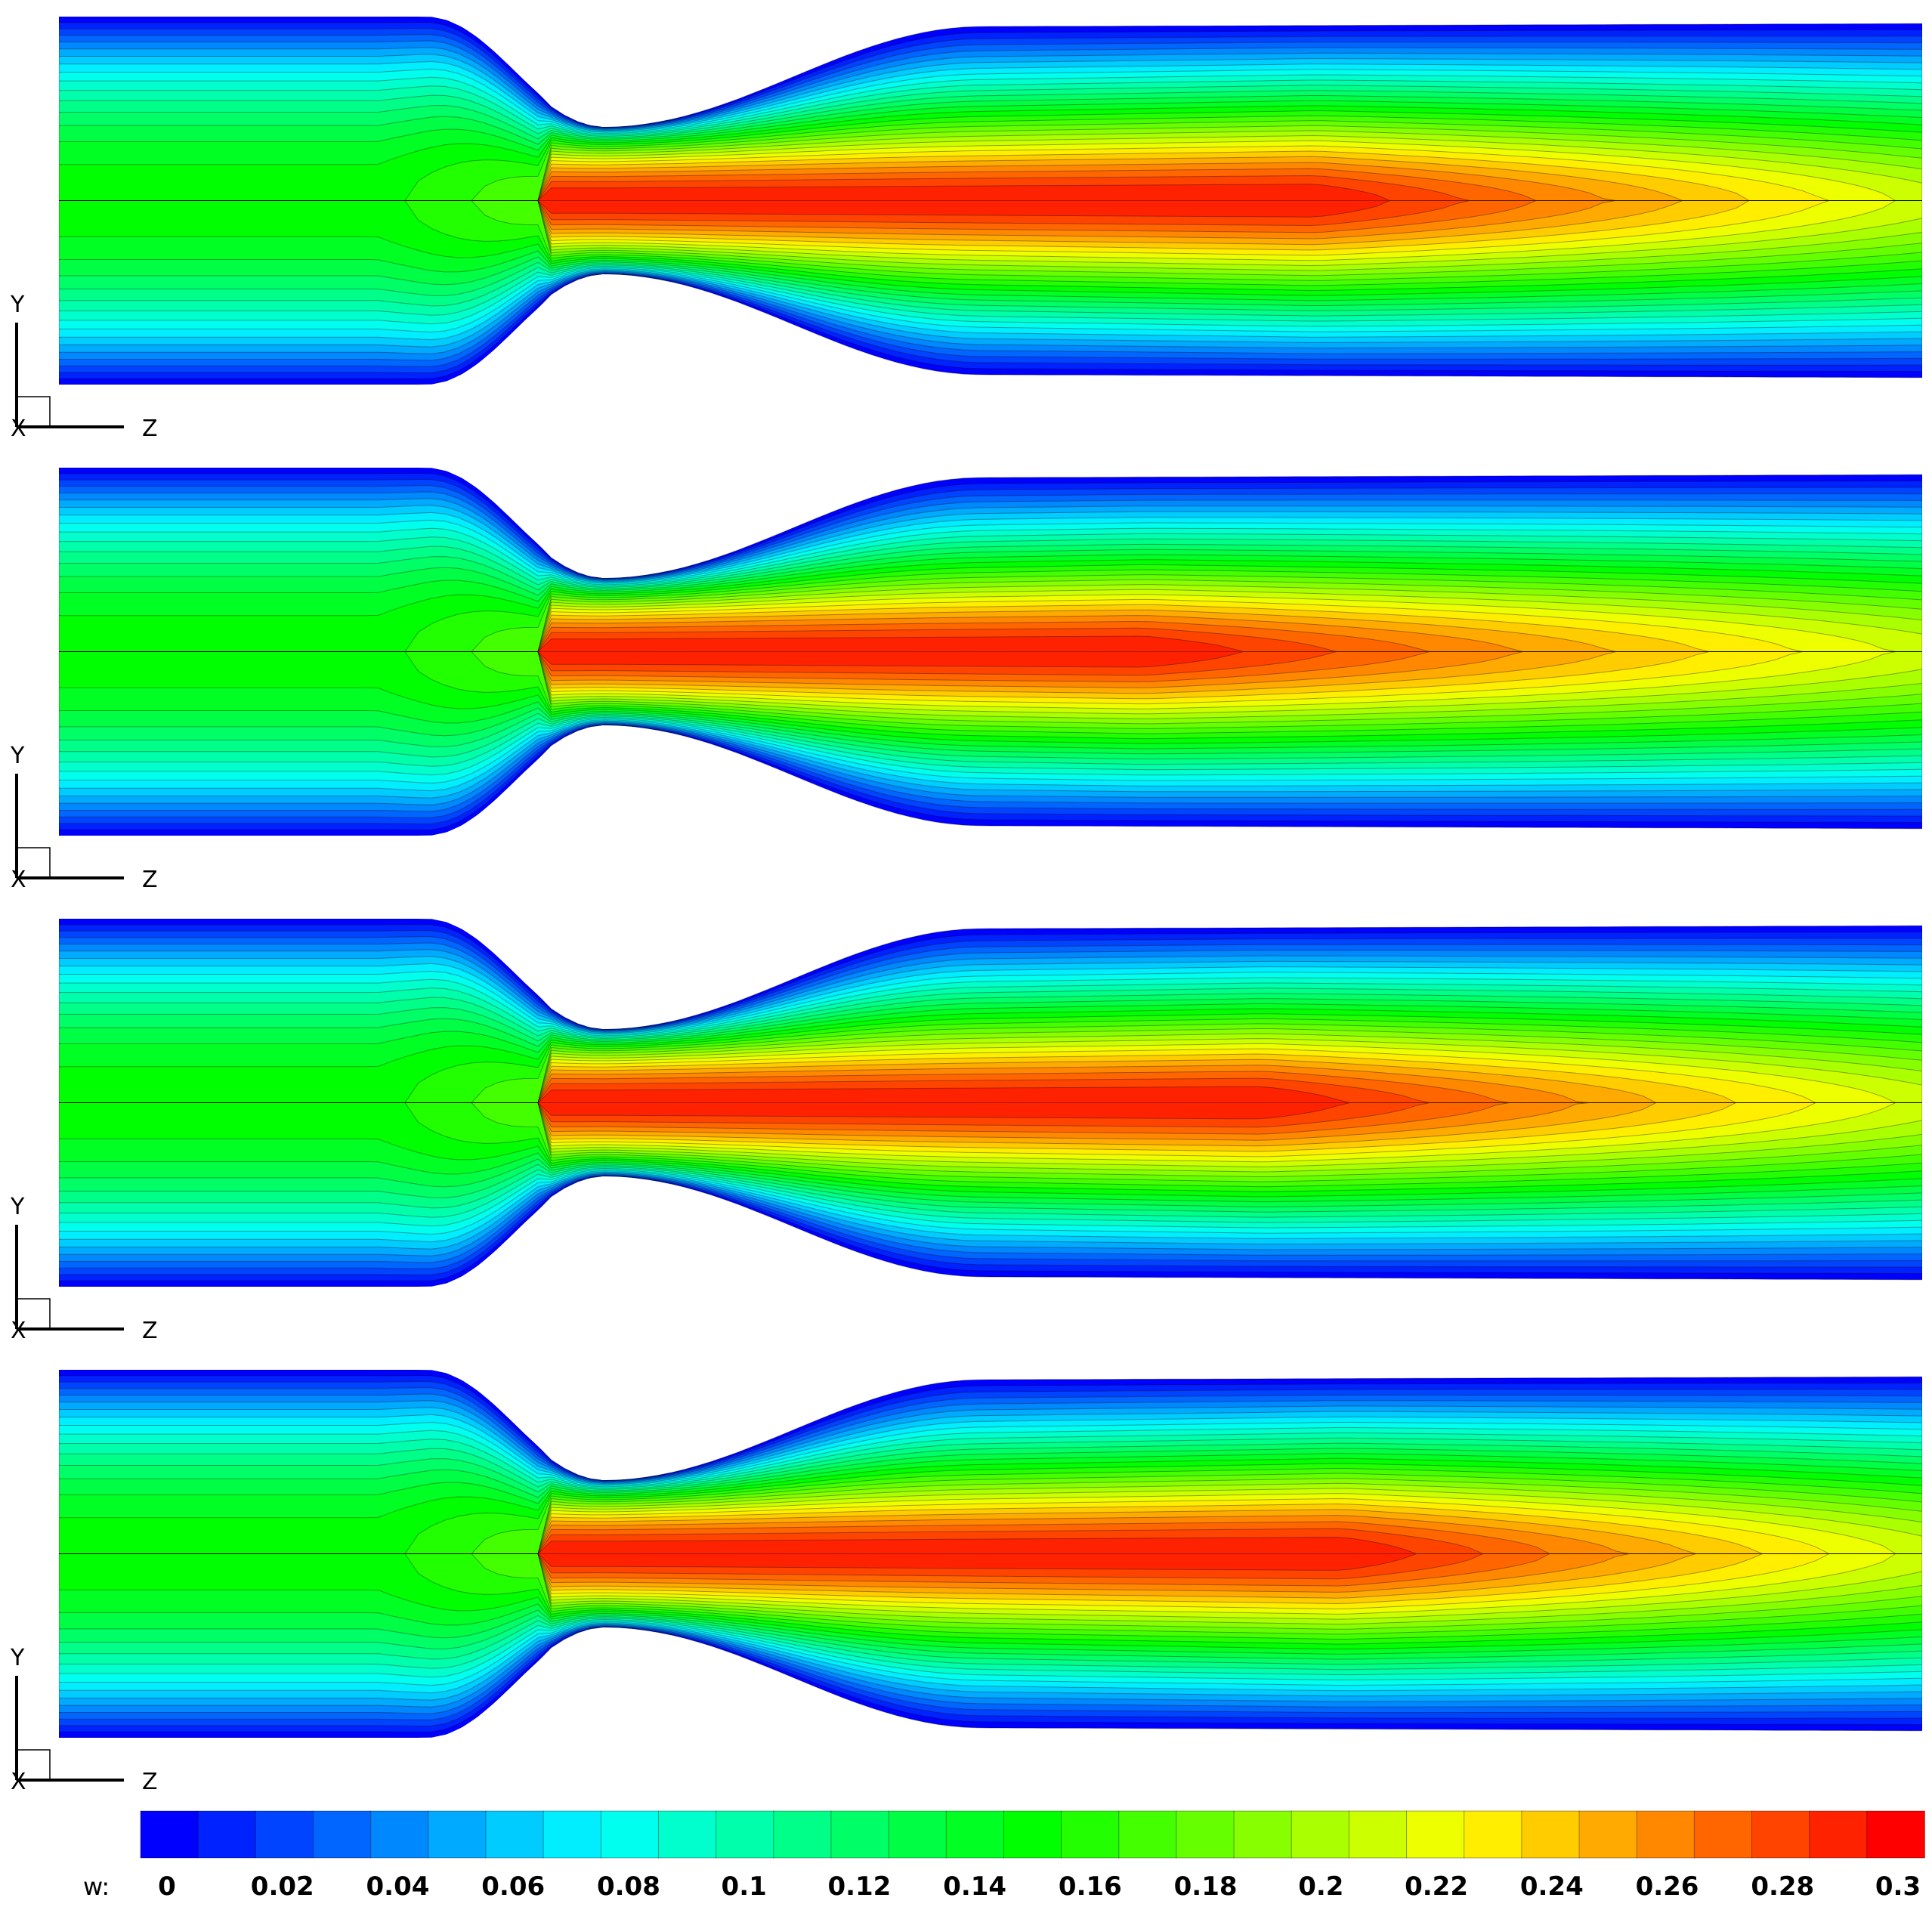 The image size is (1932, 1907). What do you see at coordinates (1206, 1886) in the screenshot?
I see `colorbar-tick-label: 0.18` at bounding box center [1206, 1886].